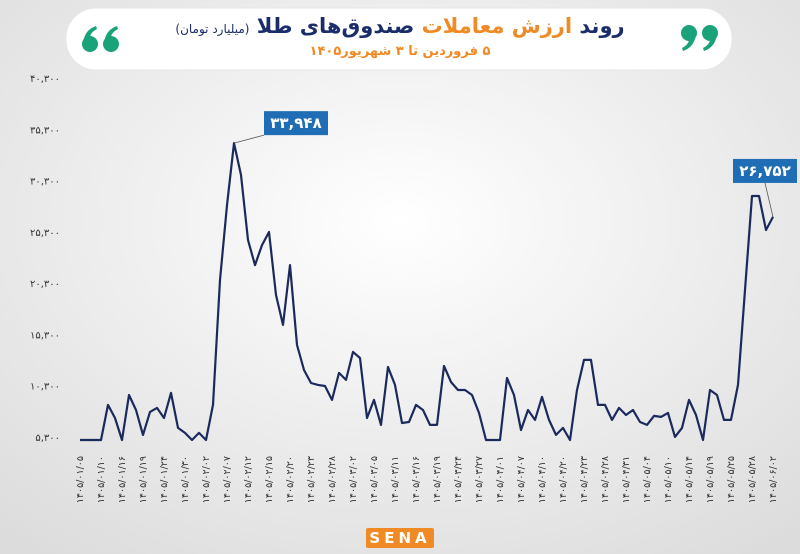 The width and height of the screenshot is (800, 554). I want to click on y-tick-label: ۲۵,۳۰۰, so click(45, 233).